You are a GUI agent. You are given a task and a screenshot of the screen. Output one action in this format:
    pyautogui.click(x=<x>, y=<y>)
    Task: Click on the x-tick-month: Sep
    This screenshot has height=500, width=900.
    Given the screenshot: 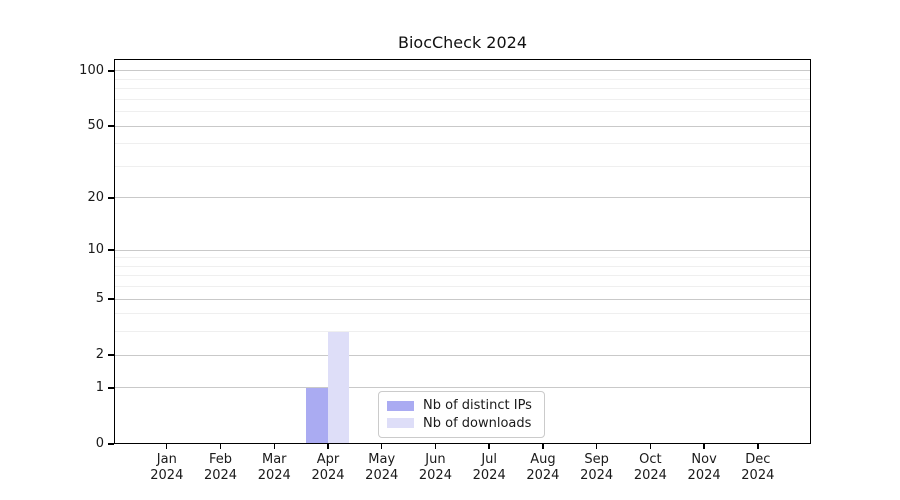 What is the action you would take?
    pyautogui.click(x=596, y=459)
    